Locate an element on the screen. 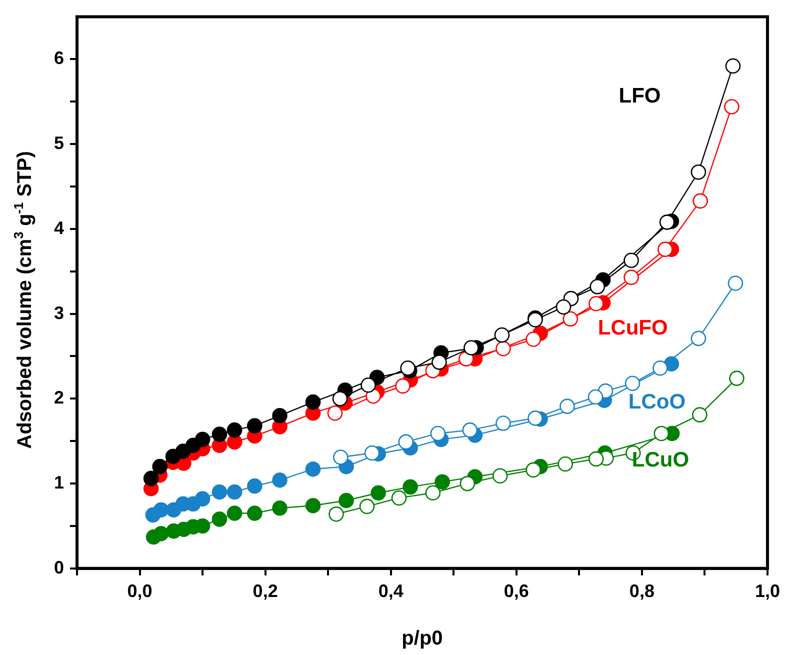 This screenshot has height=655, width=786. y-tick-label: 6 is located at coordinates (59, 58).